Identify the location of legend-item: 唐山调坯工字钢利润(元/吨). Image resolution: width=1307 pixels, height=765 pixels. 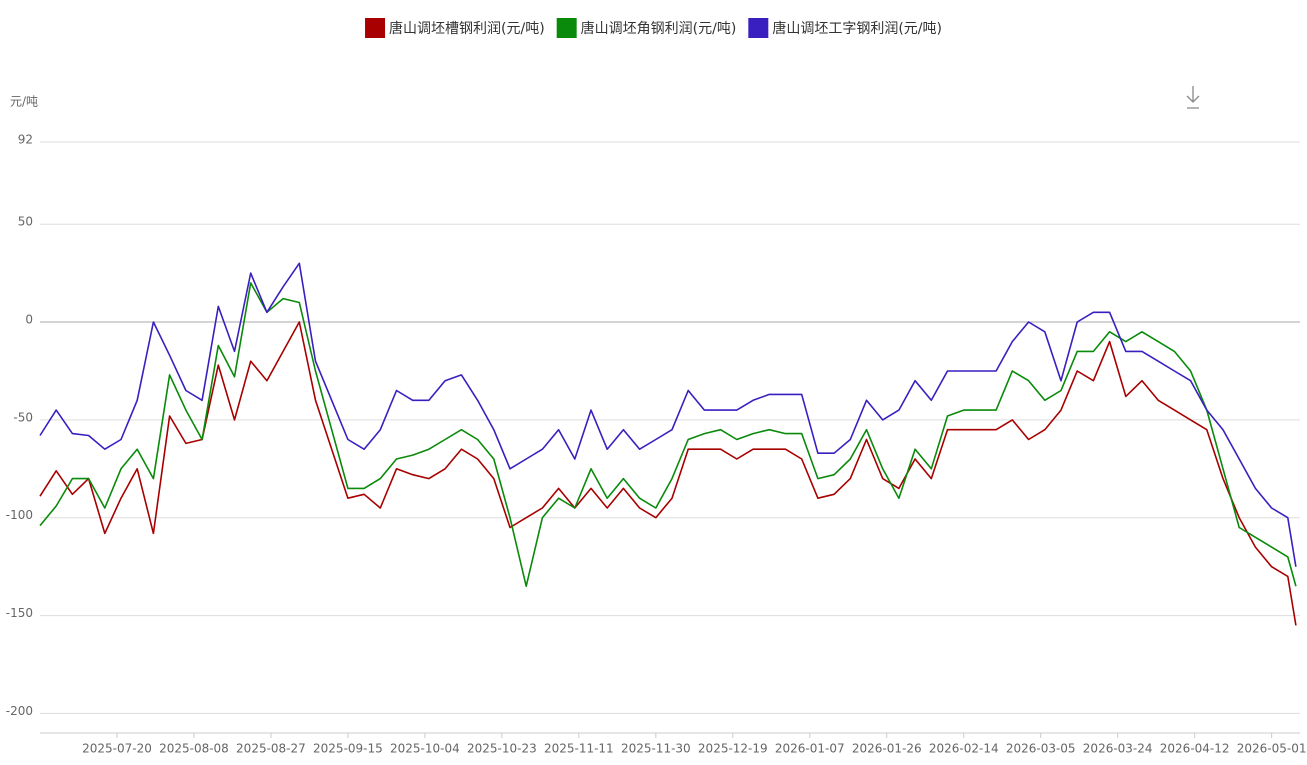
(845, 28).